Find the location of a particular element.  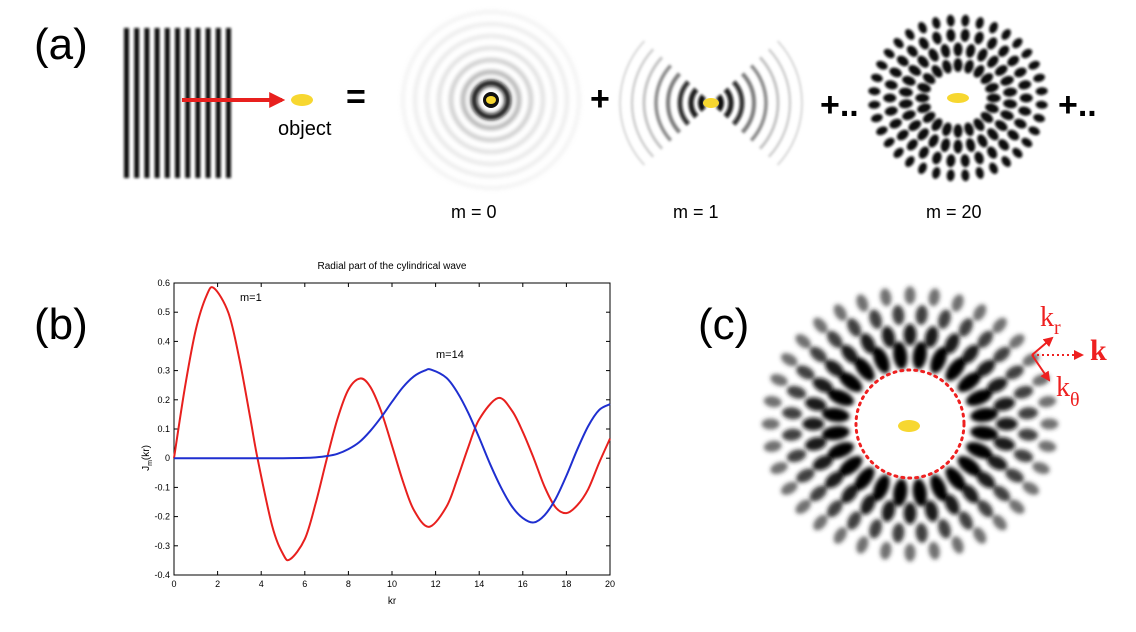

boundary-circle is located at coordinates (910, 424).